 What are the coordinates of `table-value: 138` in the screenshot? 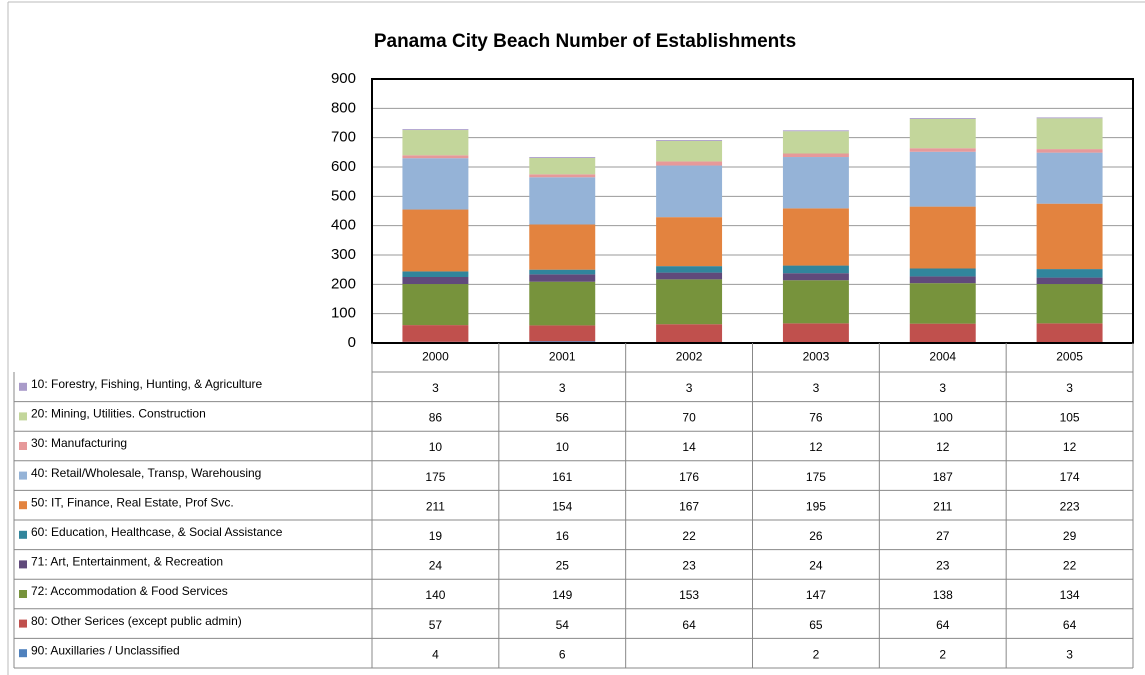 It's located at (943, 595).